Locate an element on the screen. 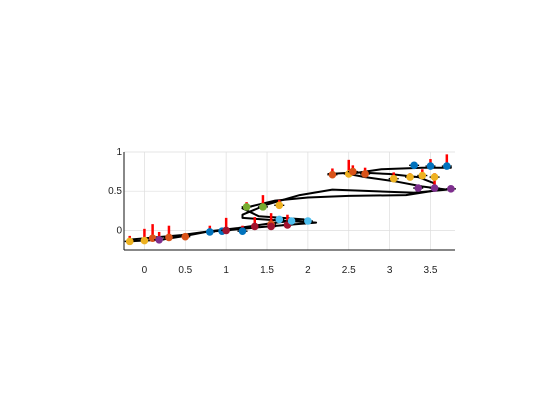 This screenshot has width=560, height=420. y-tick-label: 0 is located at coordinates (119, 230).